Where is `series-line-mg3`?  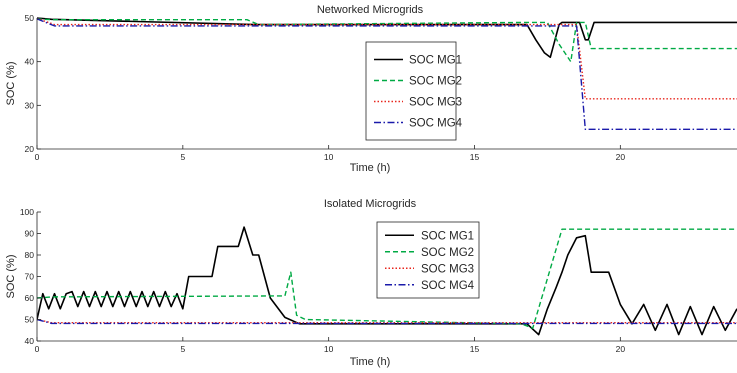 series-line-mg3 is located at coordinates (387, 321).